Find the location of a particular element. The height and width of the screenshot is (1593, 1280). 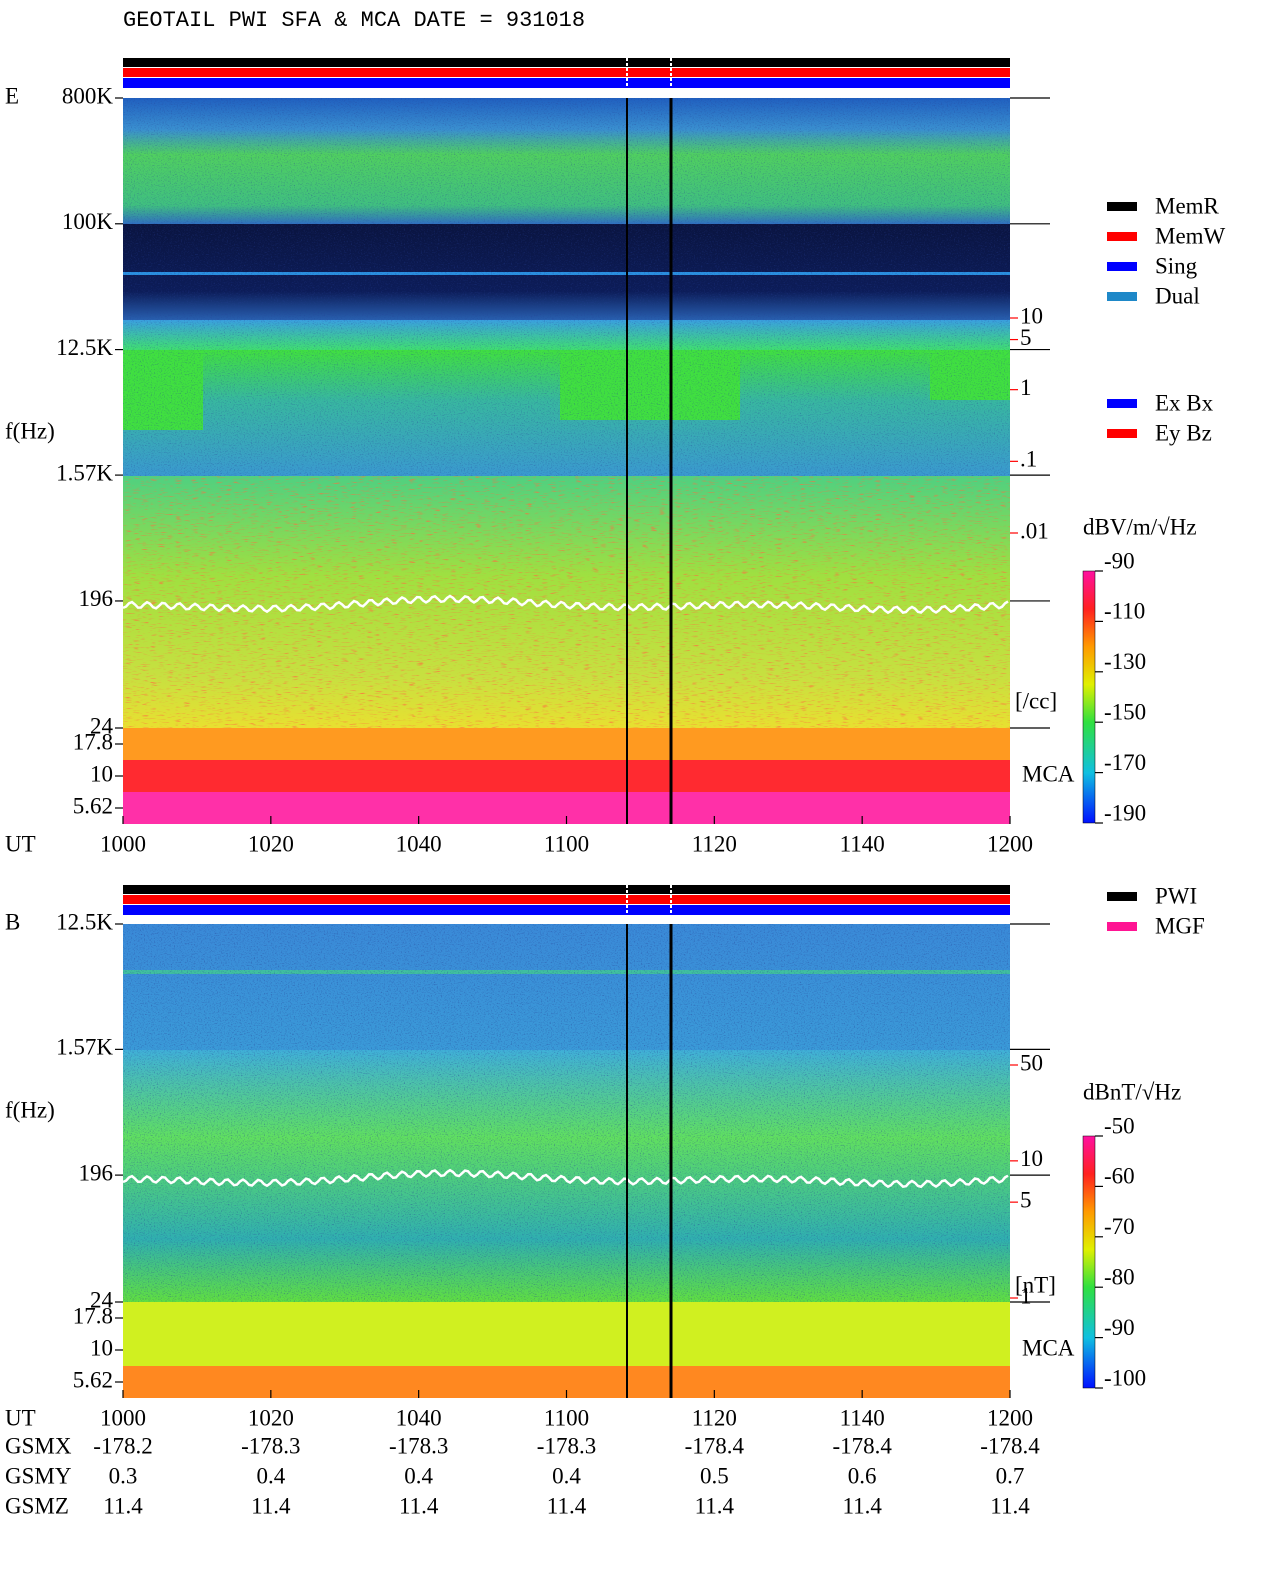

colorbar-tick-label: -50 is located at coordinates (1119, 1125).